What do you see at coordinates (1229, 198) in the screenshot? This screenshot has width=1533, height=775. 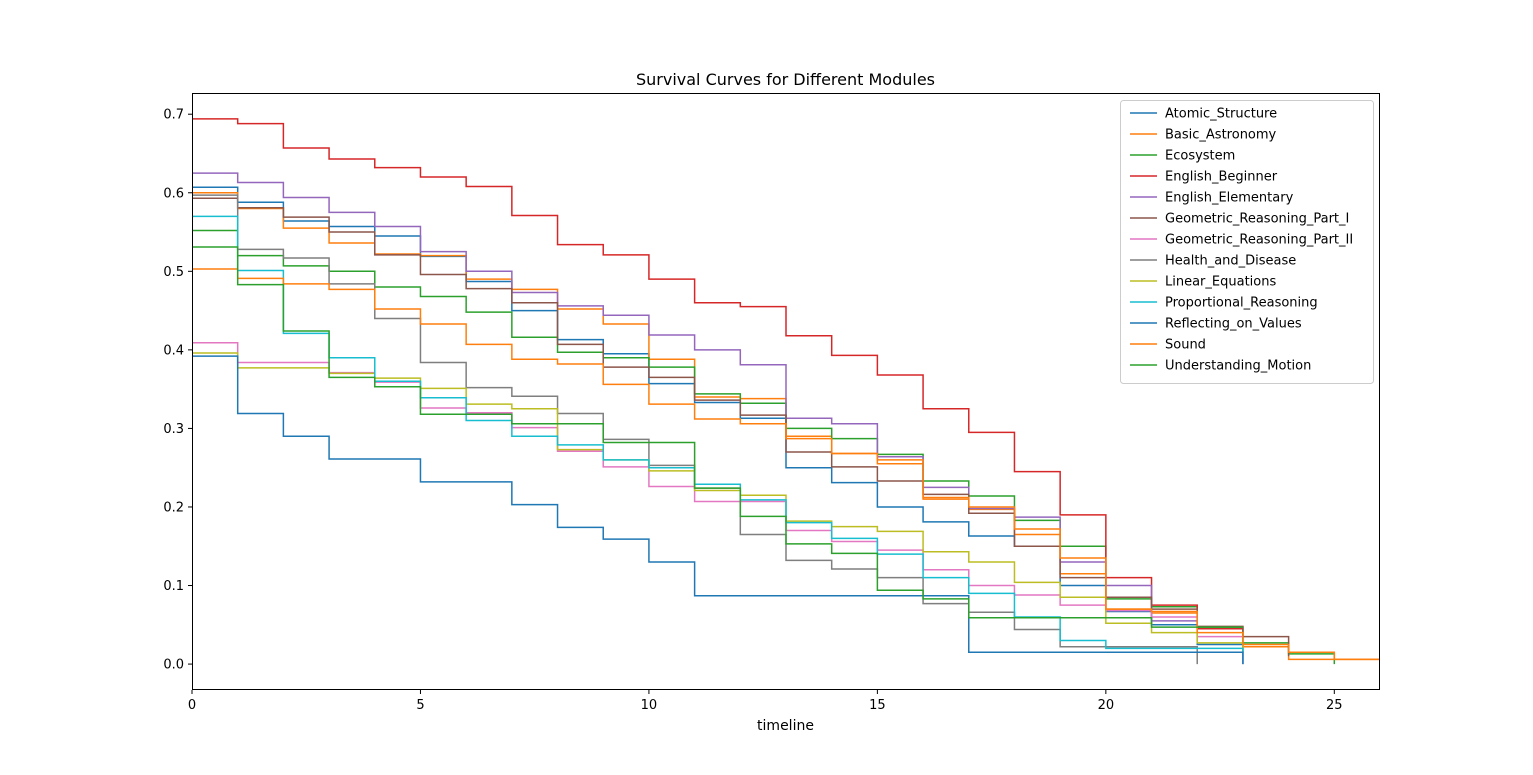 I see `legend-label: English_Elementary` at bounding box center [1229, 198].